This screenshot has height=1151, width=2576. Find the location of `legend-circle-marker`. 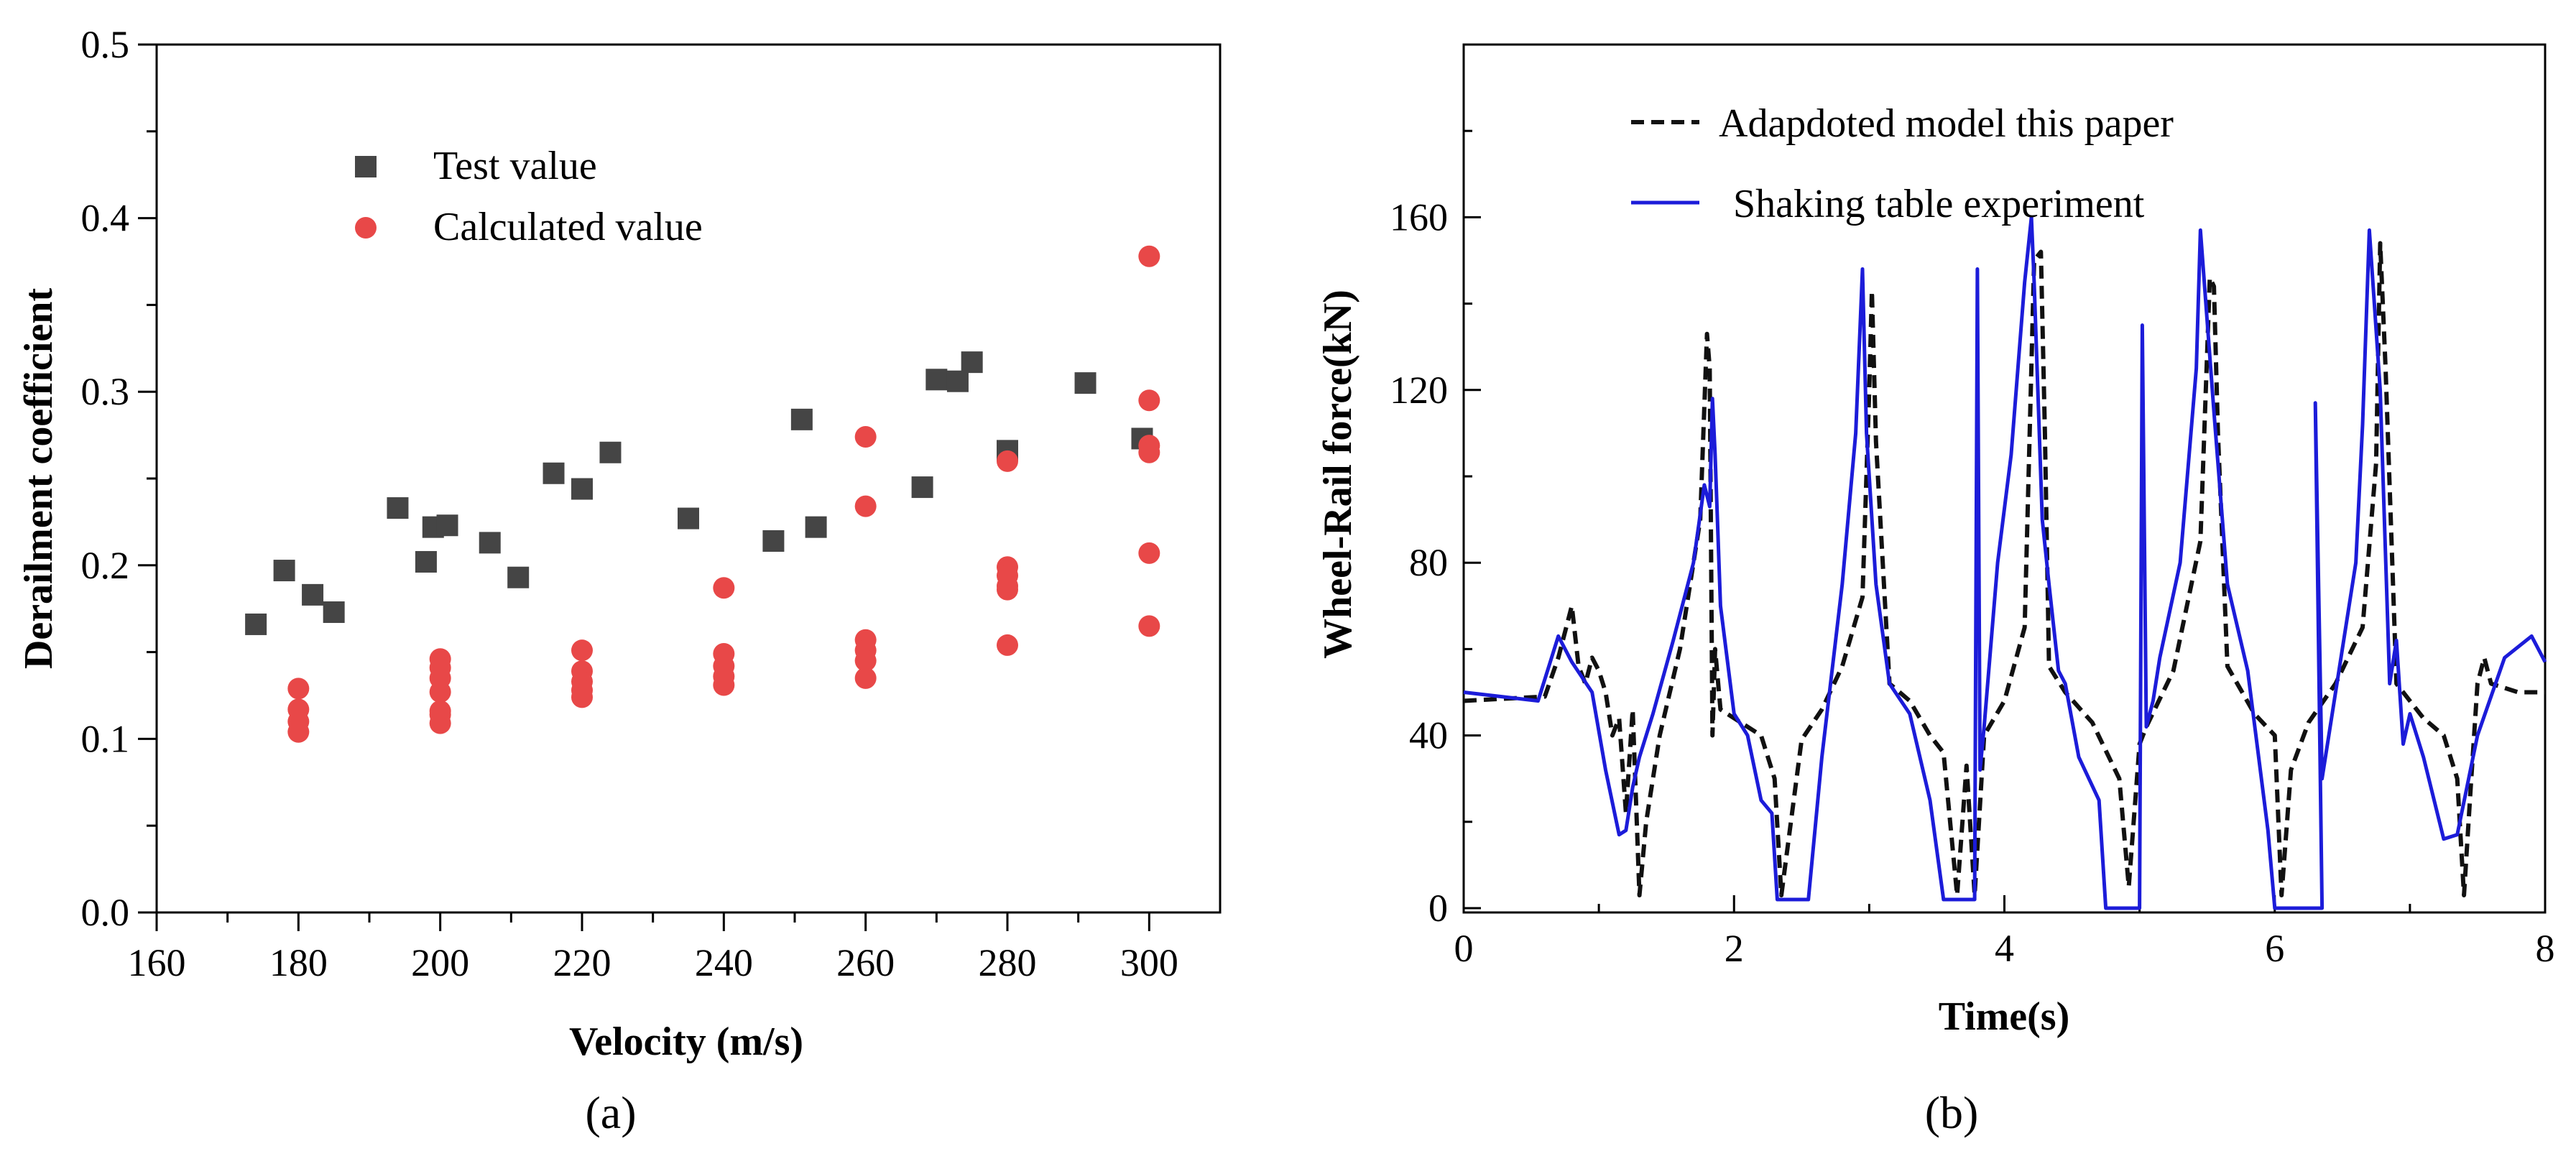

legend-circle-marker is located at coordinates (366, 228).